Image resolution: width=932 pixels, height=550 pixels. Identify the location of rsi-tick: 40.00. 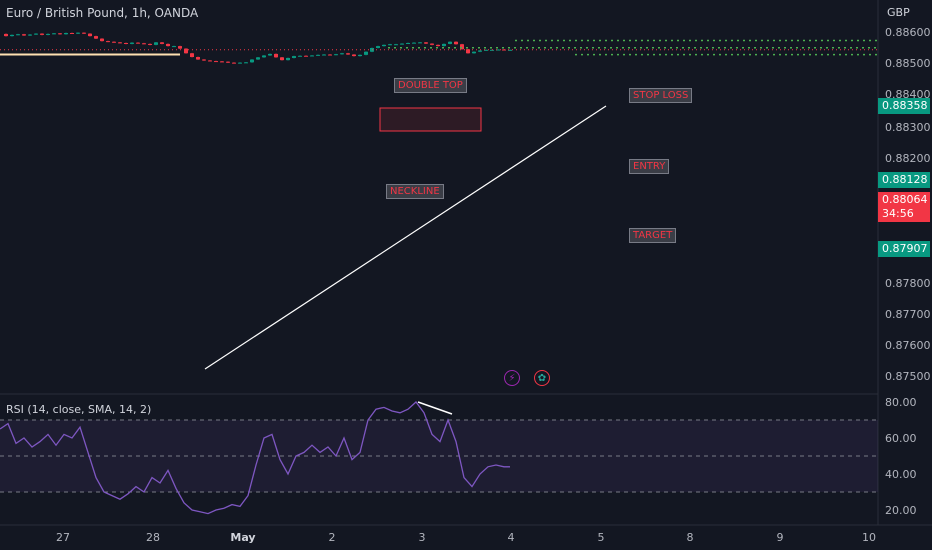
(901, 474).